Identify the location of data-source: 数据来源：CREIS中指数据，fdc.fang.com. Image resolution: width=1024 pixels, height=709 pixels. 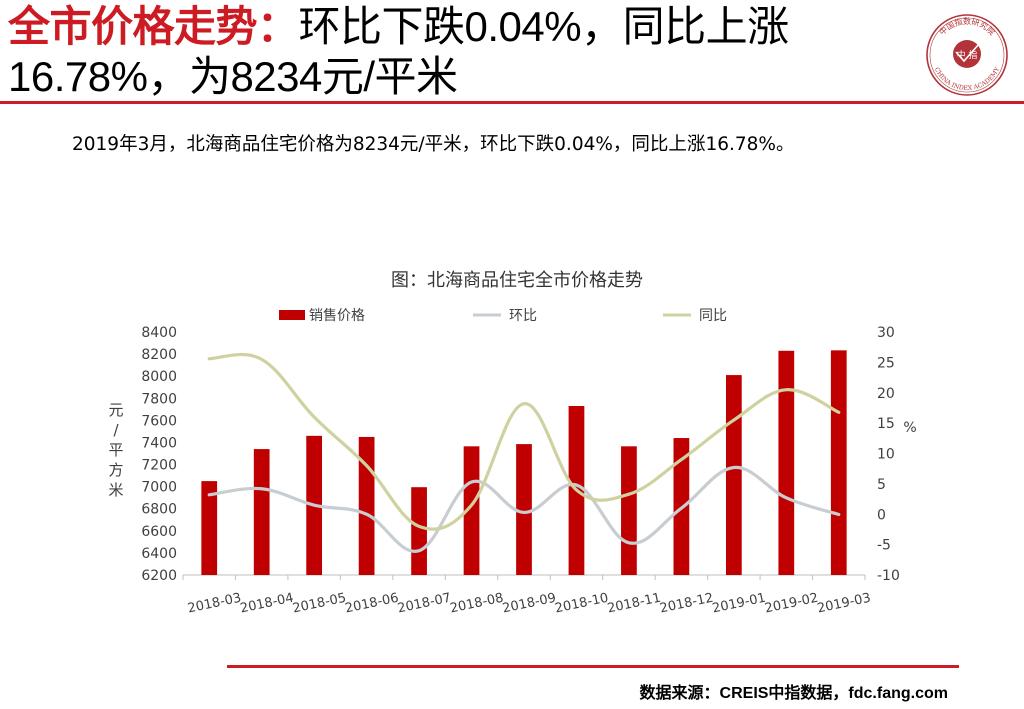
(793, 693).